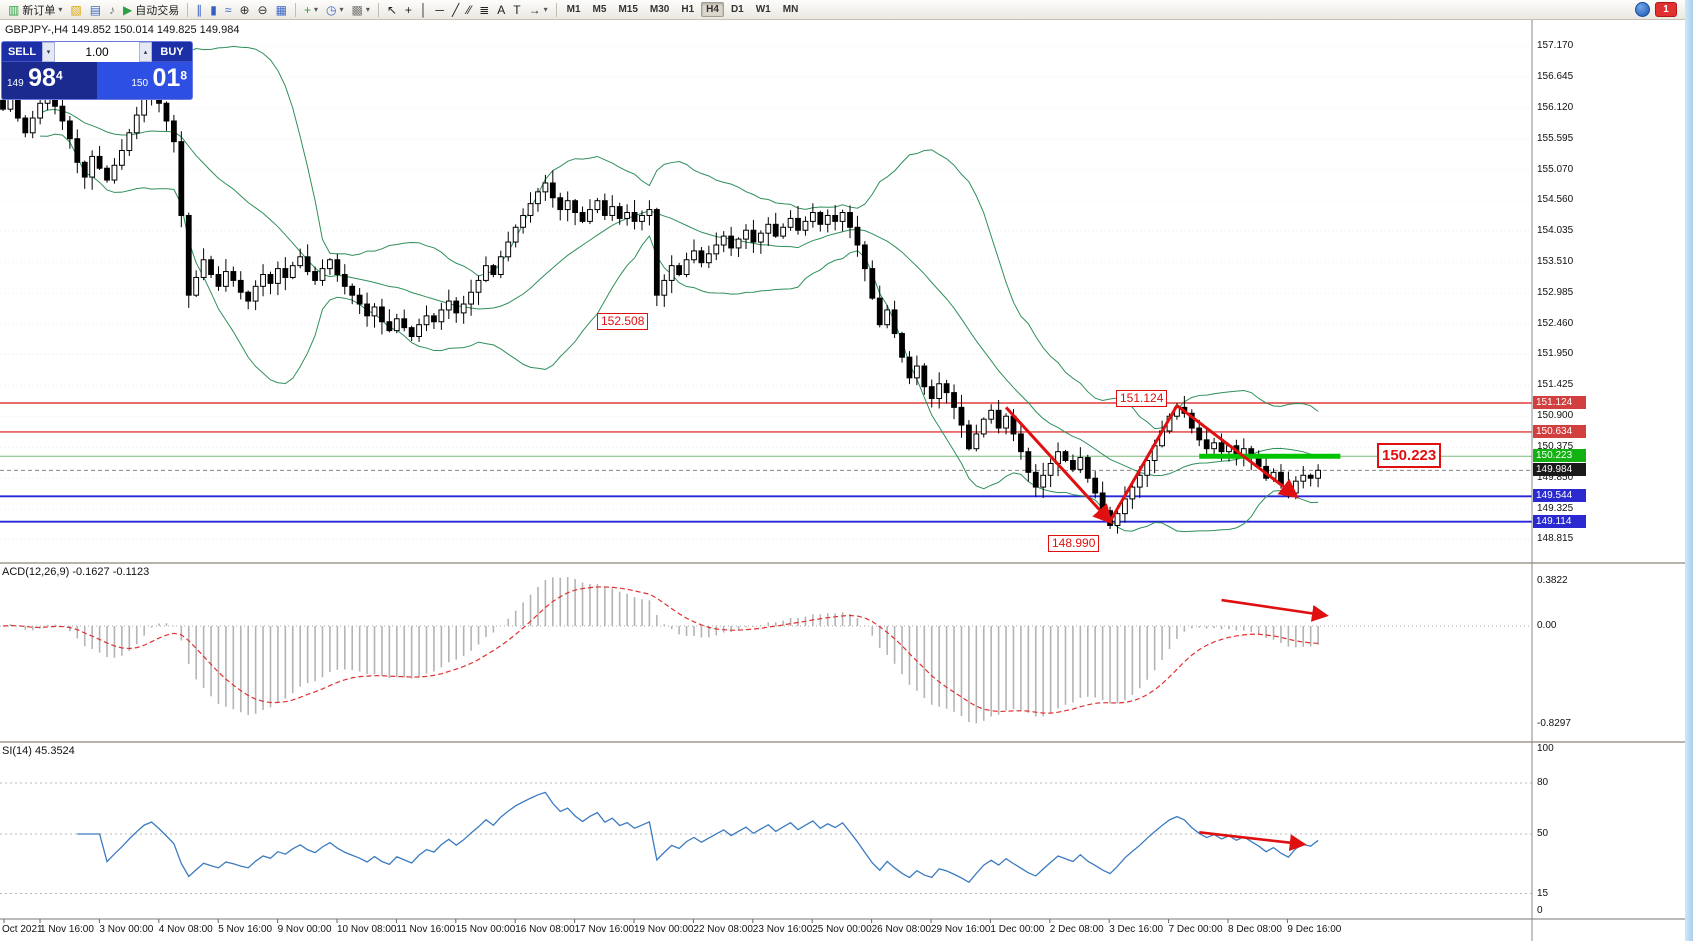 The image size is (1693, 941). What do you see at coordinates (698, 837) in the screenshot?
I see `rsi-line` at bounding box center [698, 837].